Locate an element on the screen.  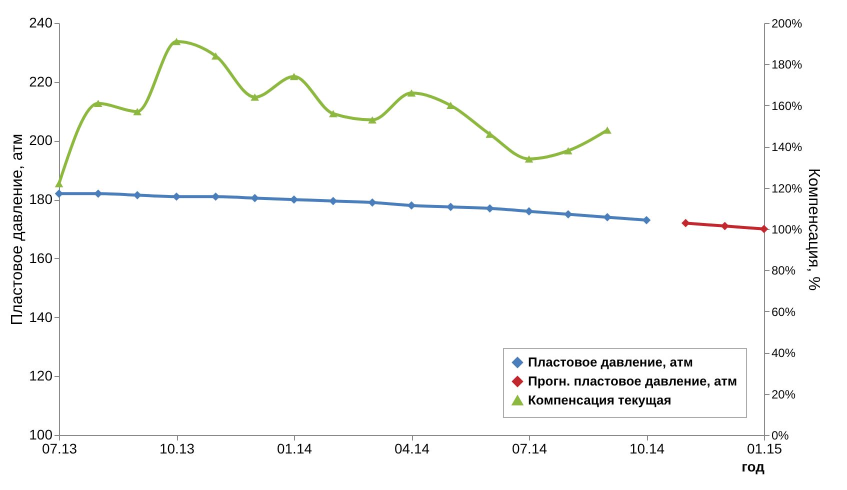
y-axis-title: Пластовое давление, атм is located at coordinates (17, 230).